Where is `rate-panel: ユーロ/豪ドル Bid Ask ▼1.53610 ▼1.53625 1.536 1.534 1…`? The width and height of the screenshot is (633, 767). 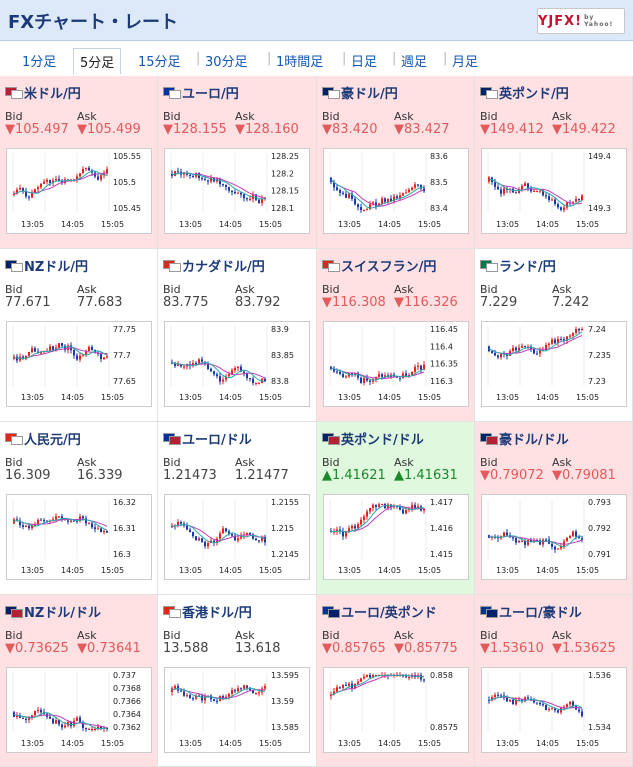
rate-panel: ユーロ/豪ドル Bid Ask ▼1.53610 ▼1.53625 1.536 1.534 1… is located at coordinates (554, 681).